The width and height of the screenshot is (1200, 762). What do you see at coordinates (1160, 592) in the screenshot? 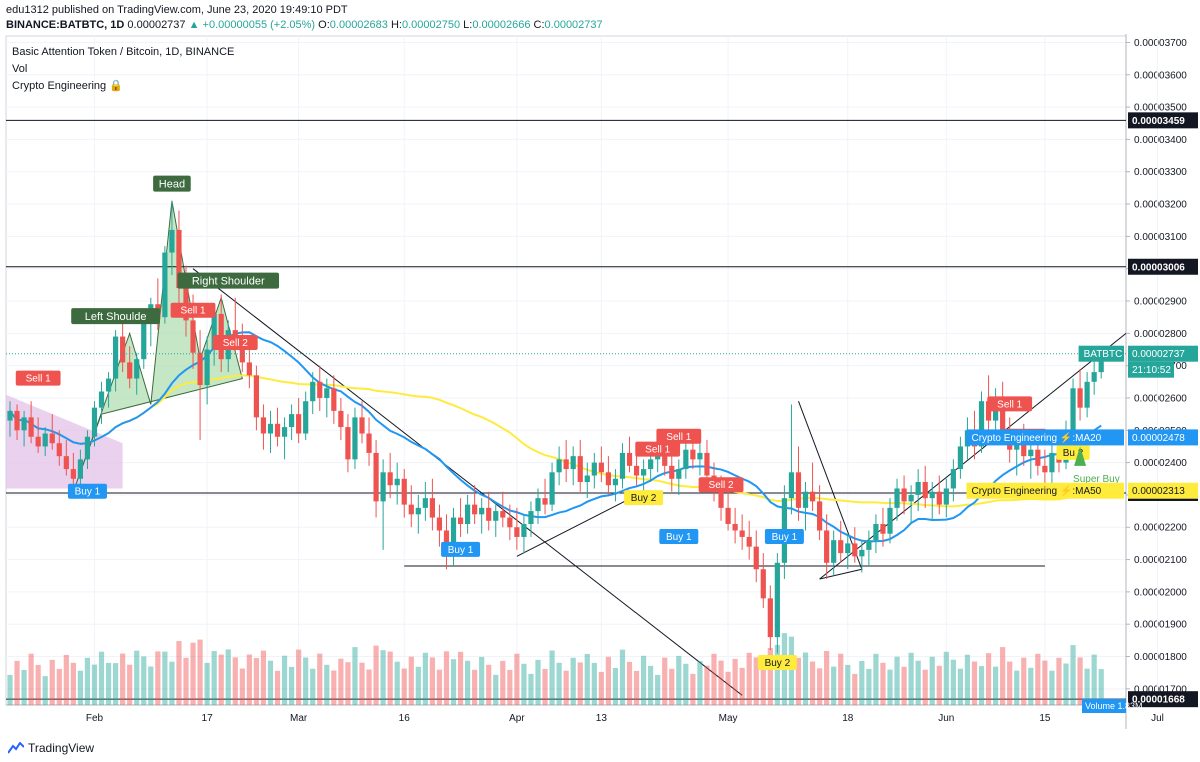
I see `y-tick-label: 0.00002000` at bounding box center [1160, 592].